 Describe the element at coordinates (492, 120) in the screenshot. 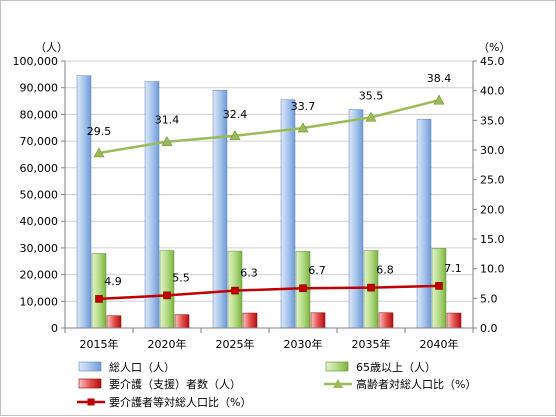

I see `right-axis-tick-label: 35.0` at that location.